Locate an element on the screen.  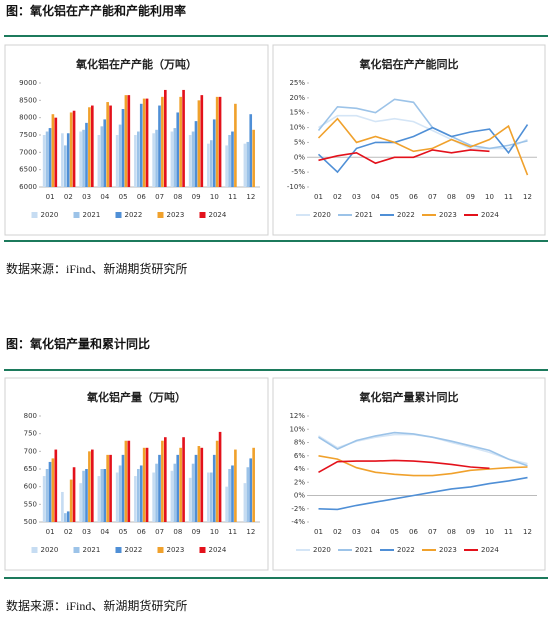
x-tick-label: 02 is located at coordinates (337, 197).